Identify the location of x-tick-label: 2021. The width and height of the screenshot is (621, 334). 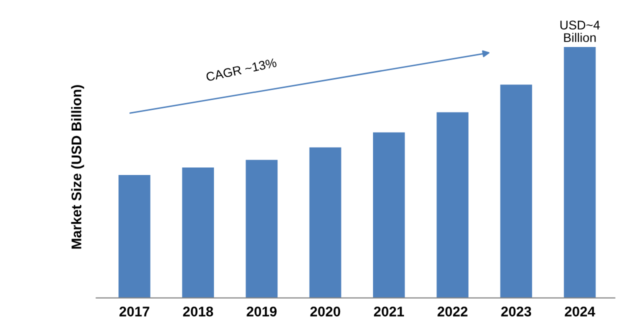
(389, 311).